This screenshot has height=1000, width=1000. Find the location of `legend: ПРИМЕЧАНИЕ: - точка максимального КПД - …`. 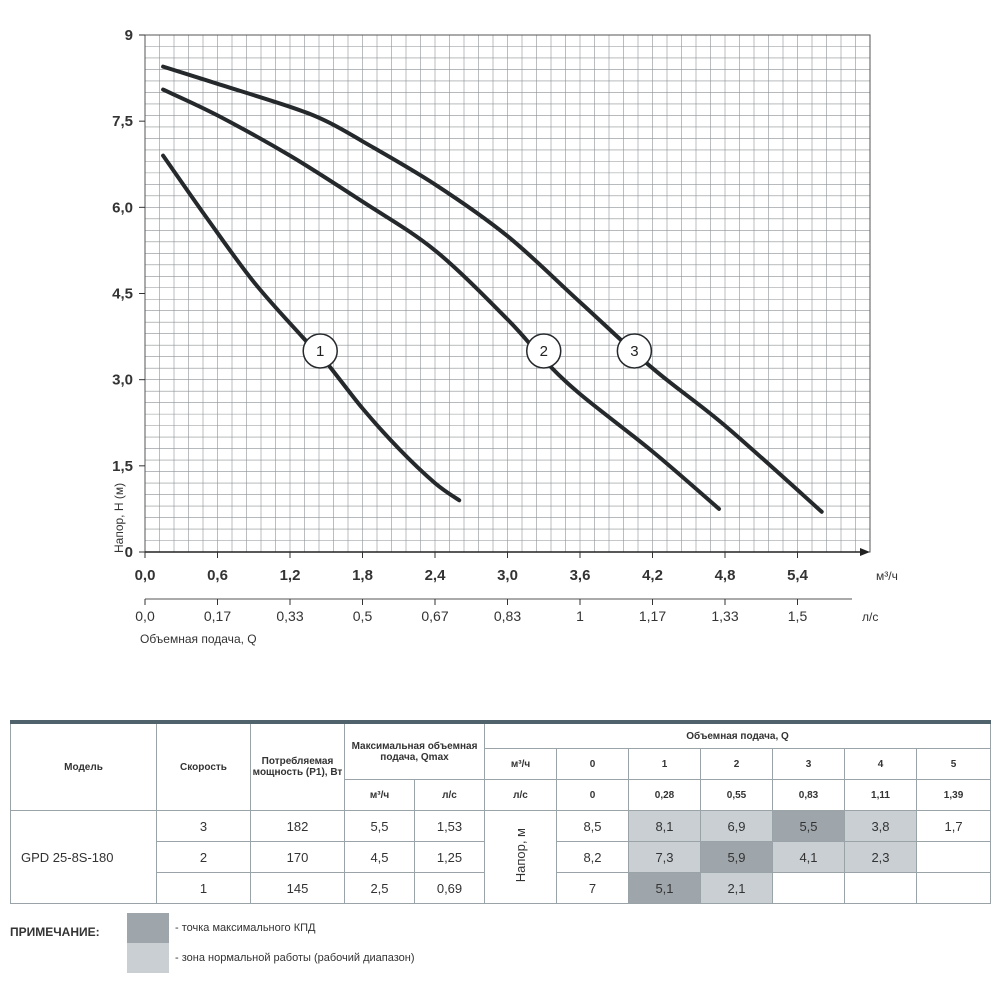

legend: ПРИМЕЧАНИЕ: - точка максимального КПД - … is located at coordinates (310, 945).